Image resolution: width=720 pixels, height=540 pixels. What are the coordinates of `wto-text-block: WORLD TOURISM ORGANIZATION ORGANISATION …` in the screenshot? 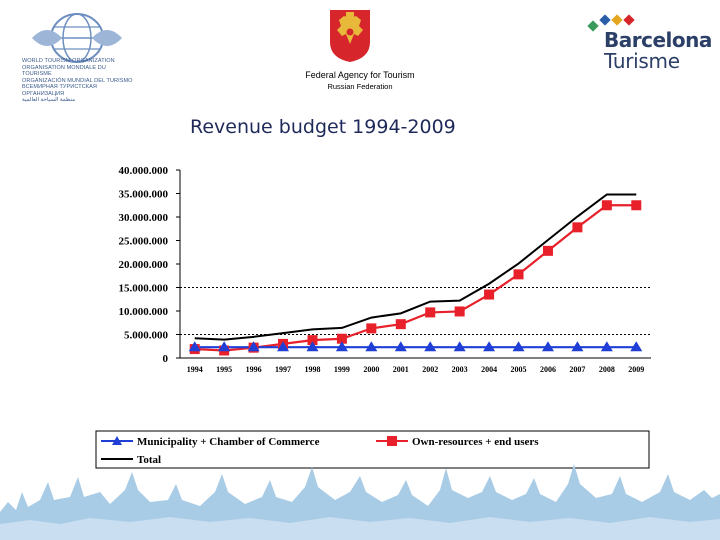 It's located at (79, 81).